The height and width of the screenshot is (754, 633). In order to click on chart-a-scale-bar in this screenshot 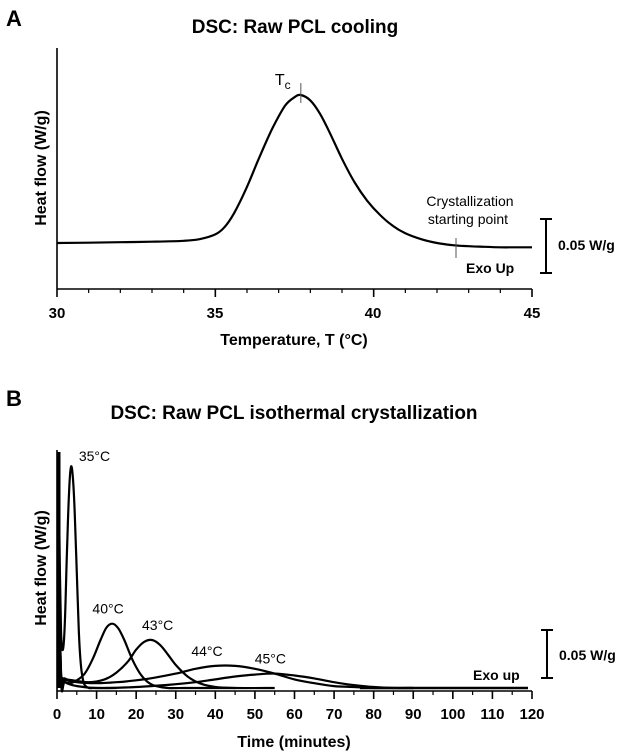, I will do `click(546, 246)`.